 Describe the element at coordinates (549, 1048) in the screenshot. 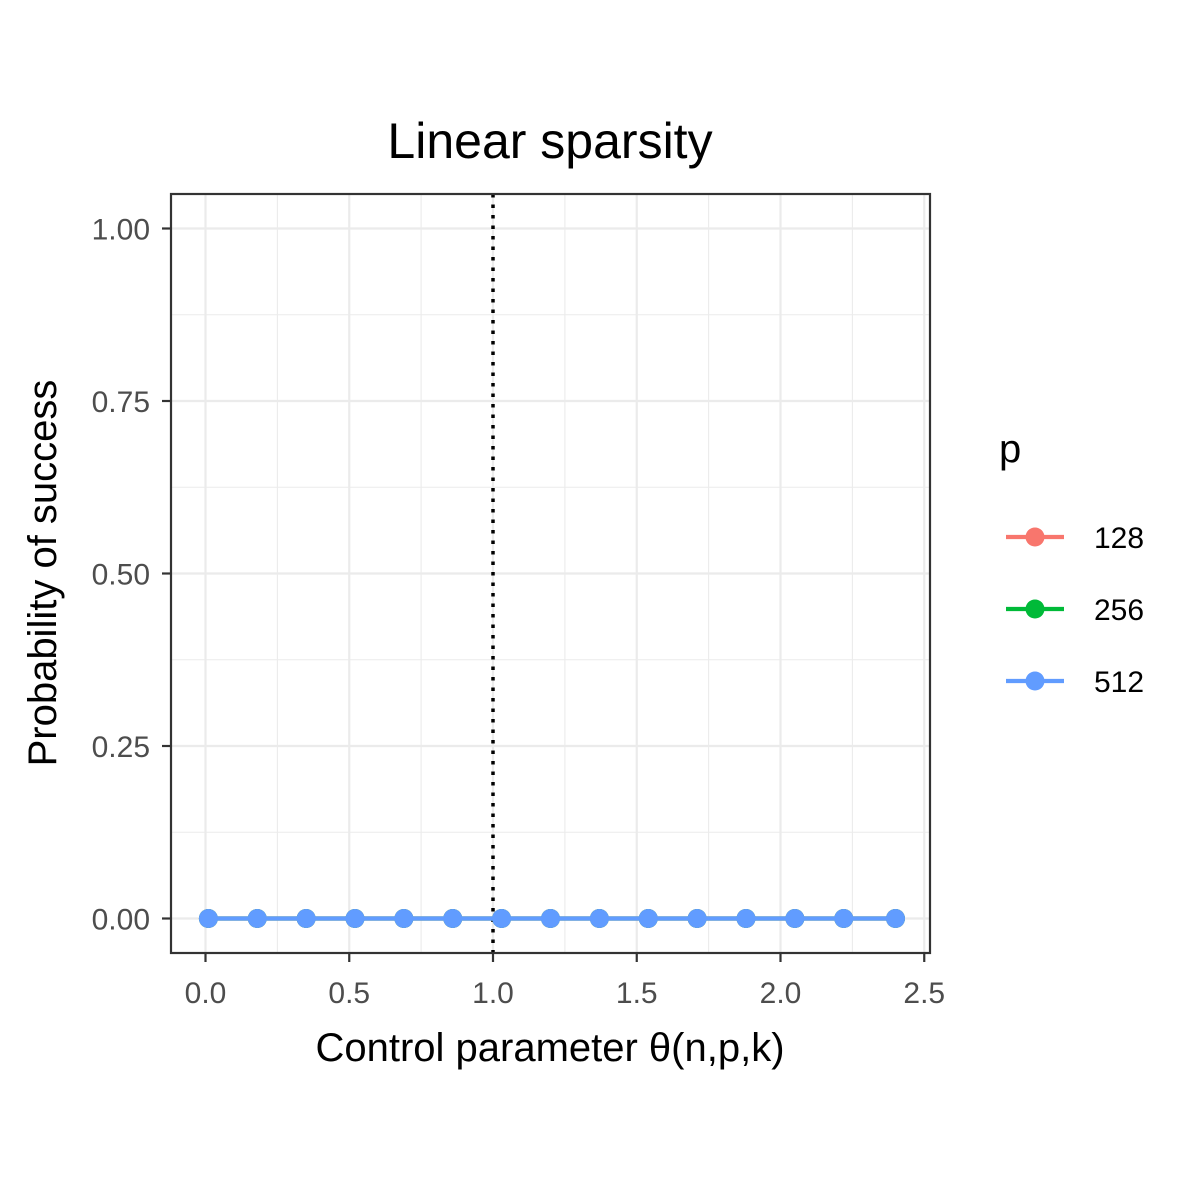

I see `x-axis-title: Control parameter θ(n,p,k)` at that location.